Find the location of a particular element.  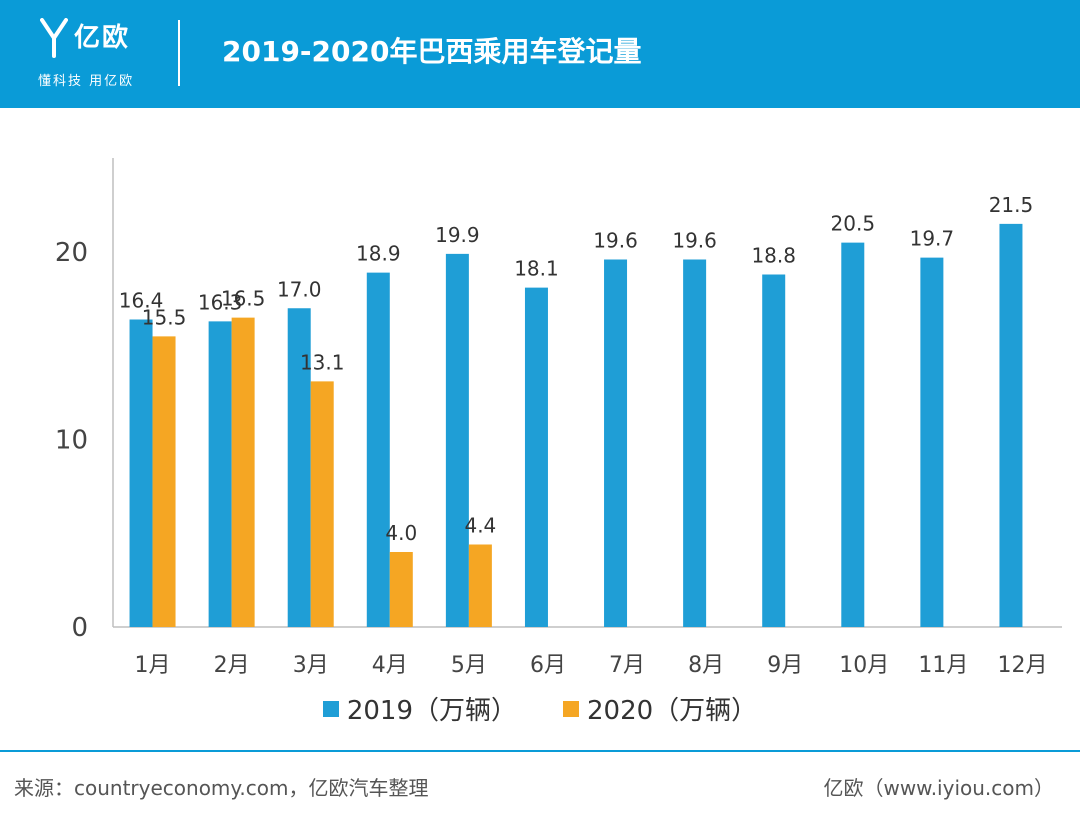

data-label: 16.4 is located at coordinates (141, 301).